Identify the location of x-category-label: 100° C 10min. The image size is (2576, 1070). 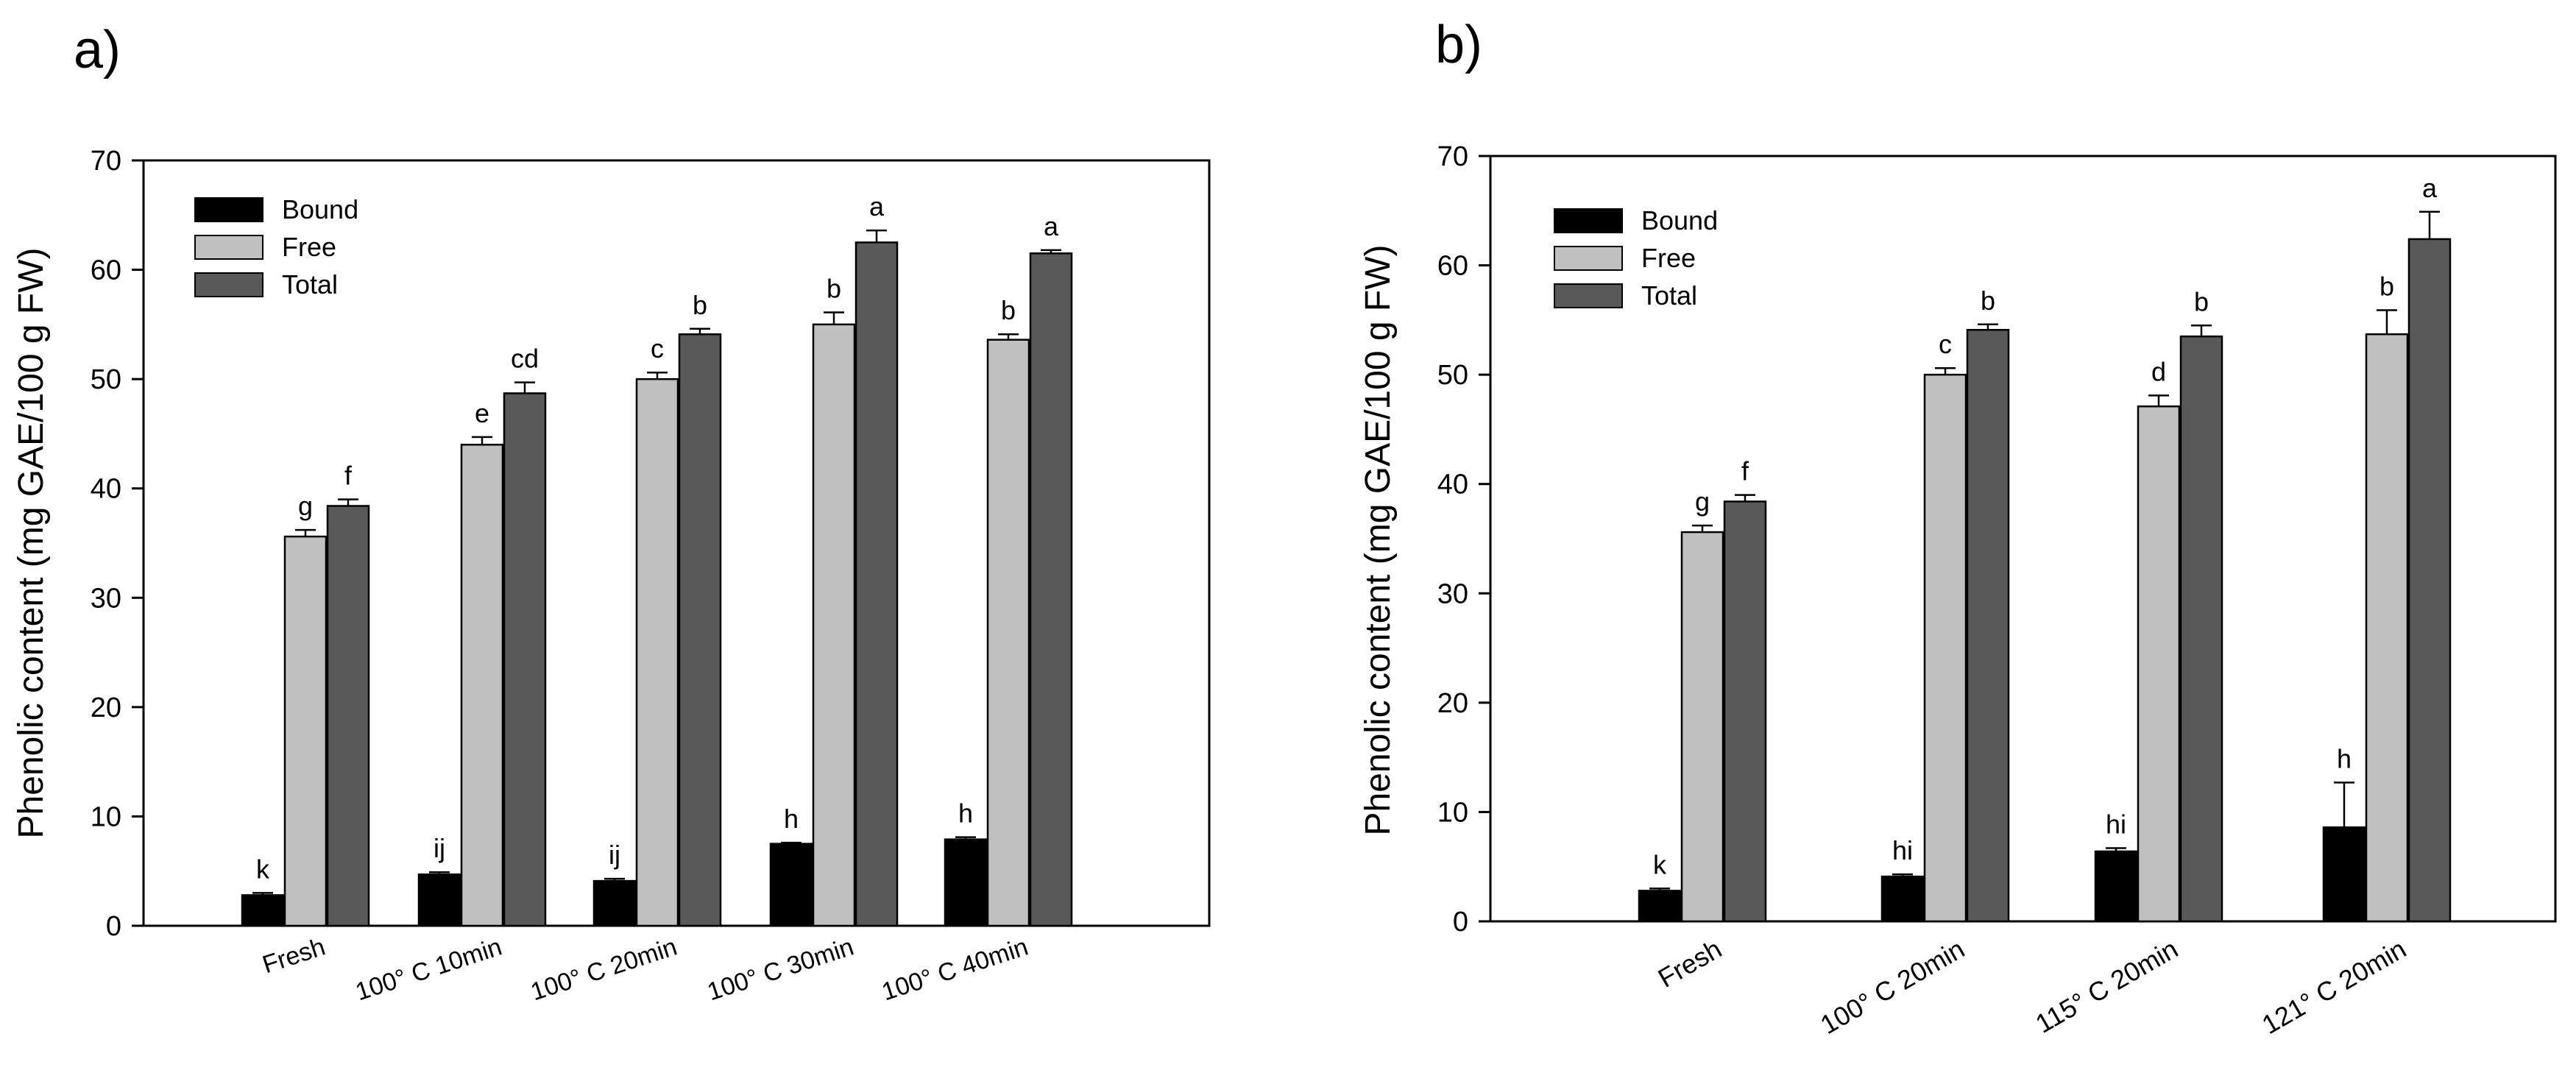
(428, 969).